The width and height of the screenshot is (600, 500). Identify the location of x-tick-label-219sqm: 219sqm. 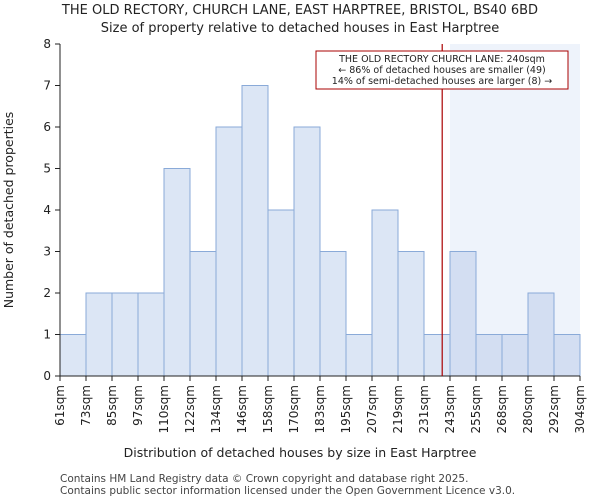
(398, 409).